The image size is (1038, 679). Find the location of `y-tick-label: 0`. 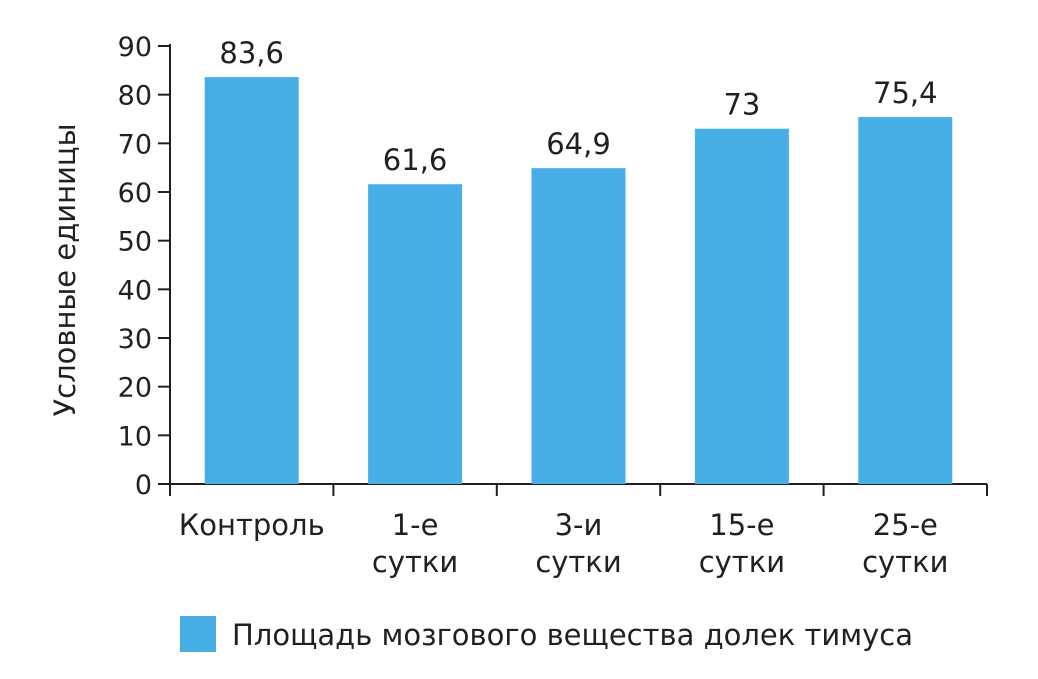

y-tick-label: 0 is located at coordinates (143, 485).